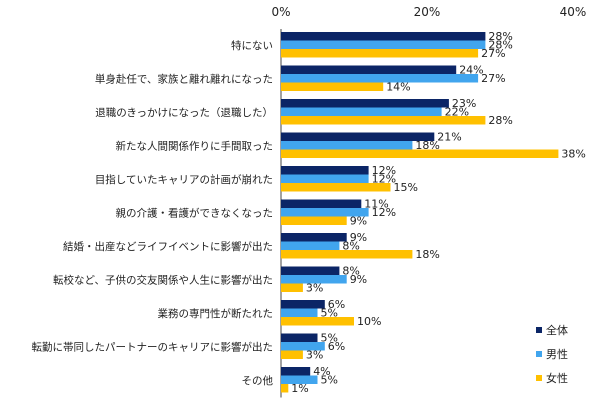 The image size is (590, 414). What do you see at coordinates (163, 280) in the screenshot?
I see `category-label: 転校など、子供の交友関係や人生に影響が出た` at bounding box center [163, 280].